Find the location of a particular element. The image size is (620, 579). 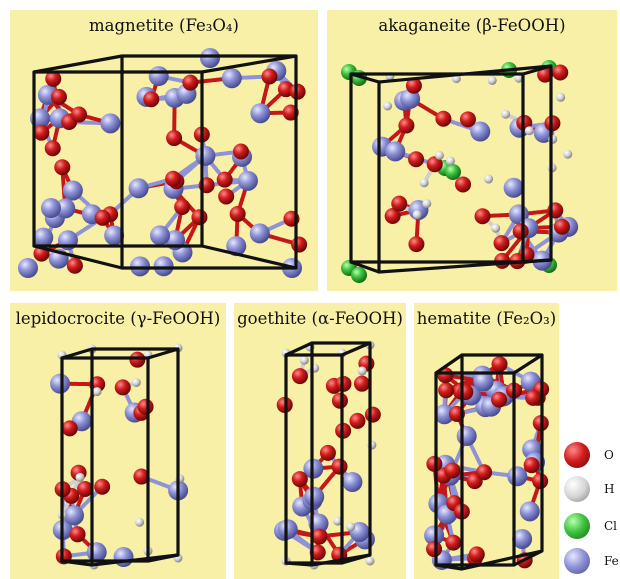

akaganeite-title: akaganeite (β-FeOOH) is located at coordinates (472, 25).